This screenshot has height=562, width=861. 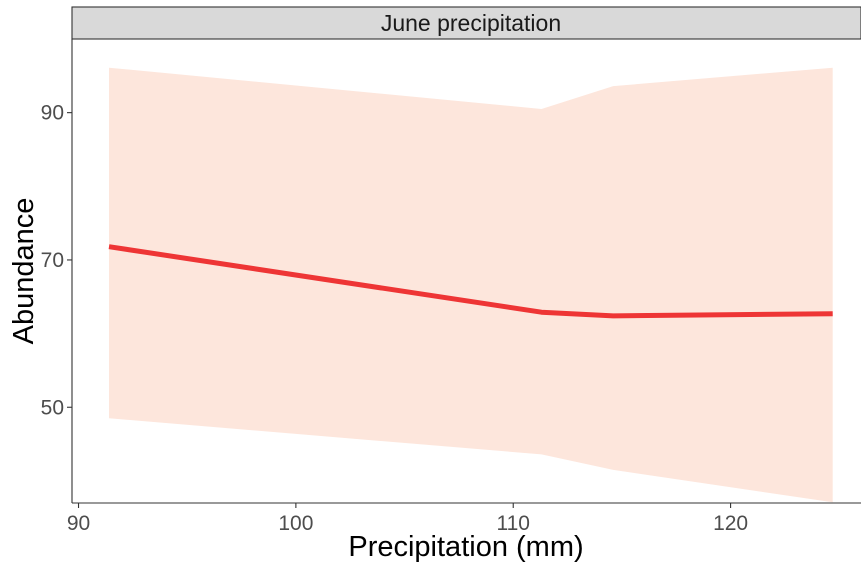 I want to click on y-tick-label: 50, so click(x=52, y=407).